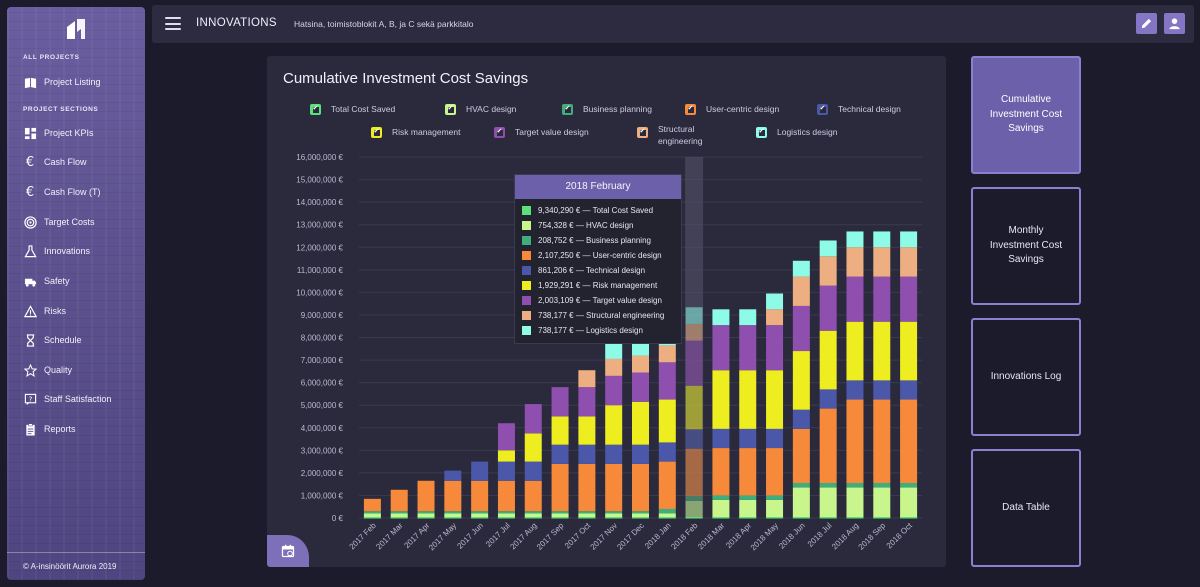 The height and width of the screenshot is (587, 1200). Describe the element at coordinates (1026, 377) in the screenshot. I see `panel-innovations-log: Innovations Log` at that location.